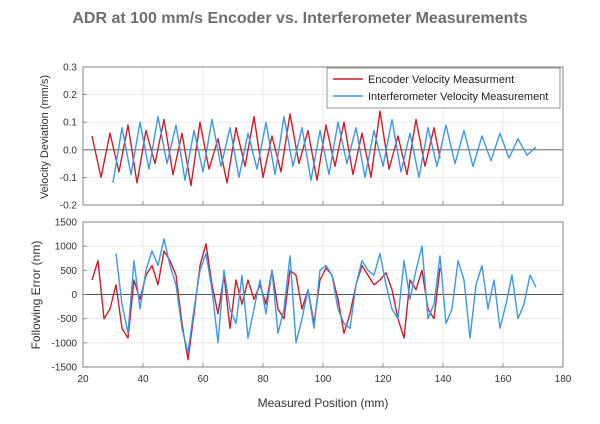 The height and width of the screenshot is (424, 600). What do you see at coordinates (66, 247) in the screenshot?
I see `bottom-y-tick-label: 1000` at bounding box center [66, 247].